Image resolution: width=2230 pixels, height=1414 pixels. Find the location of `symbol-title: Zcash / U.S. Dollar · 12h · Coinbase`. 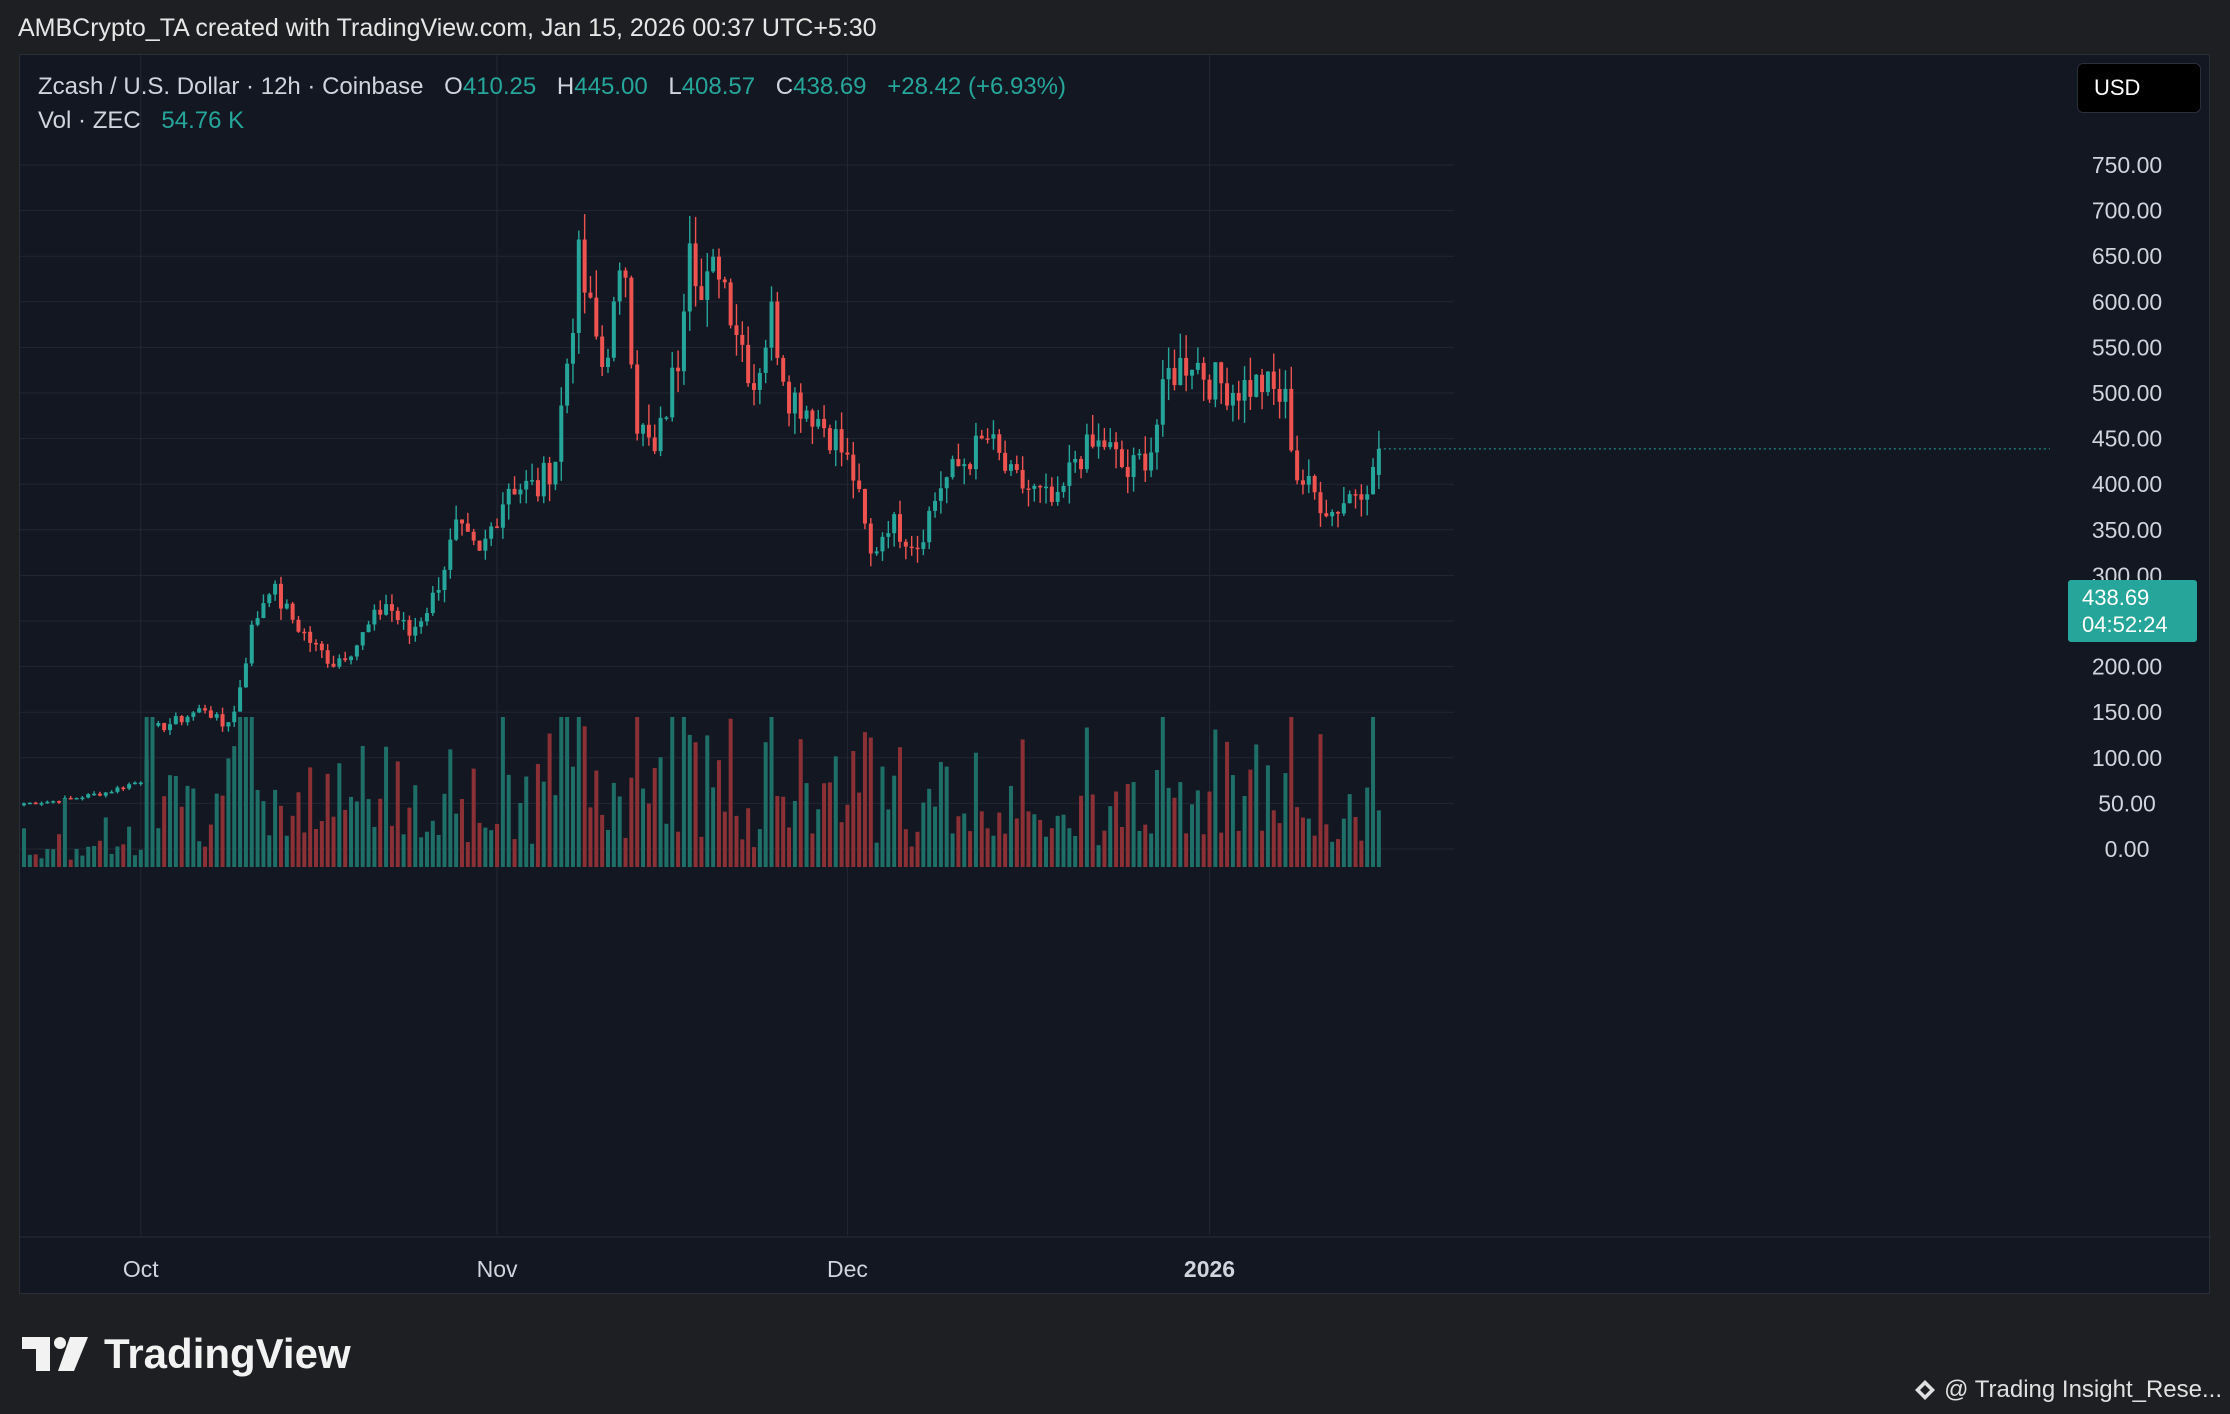

symbol-title: Zcash / U.S. Dollar · 12h · Coinbase is located at coordinates (231, 86).